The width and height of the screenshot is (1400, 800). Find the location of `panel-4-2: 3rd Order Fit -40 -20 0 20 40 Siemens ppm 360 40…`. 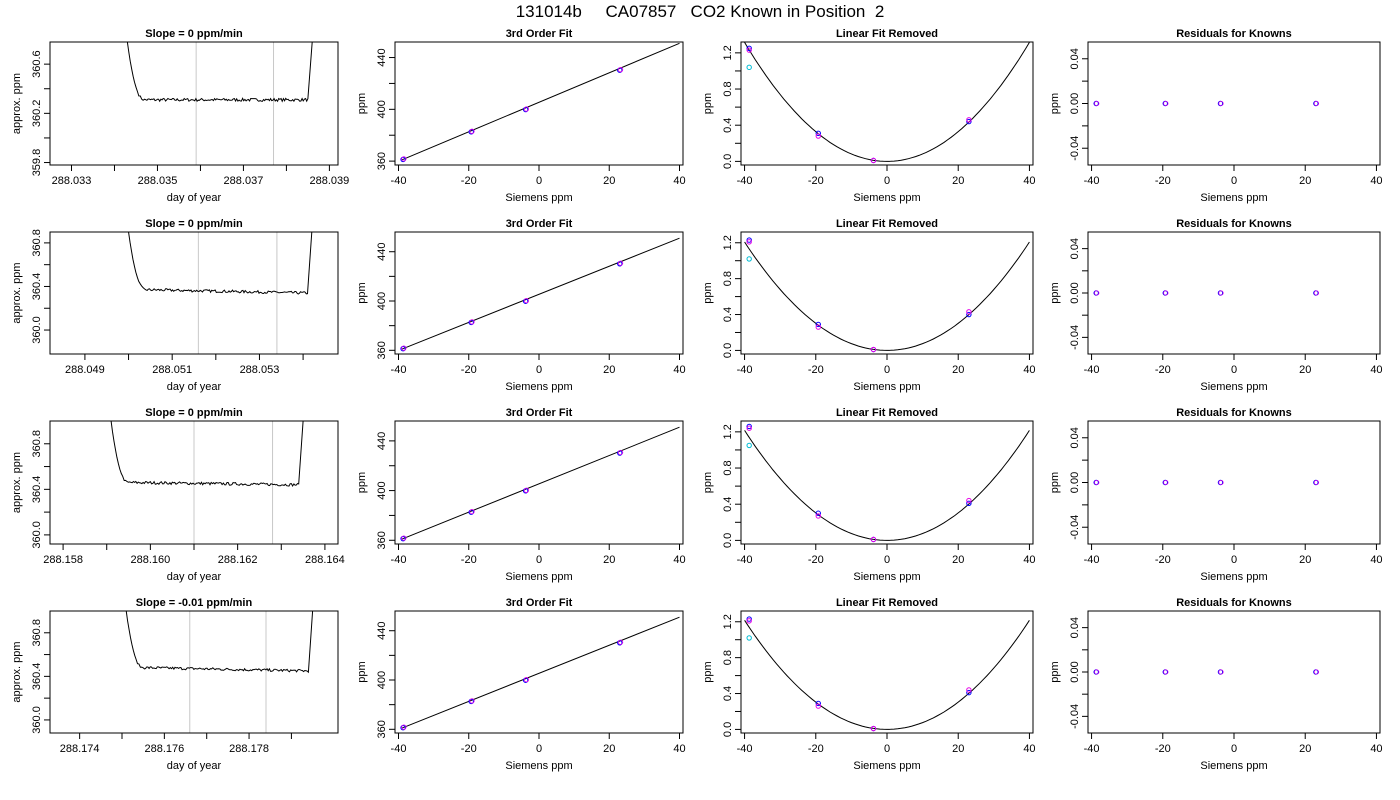

panel-4-2: 3rd Order Fit -40 -20 0 20 40 Siemens ppm 360 40… is located at coordinates (521, 684).